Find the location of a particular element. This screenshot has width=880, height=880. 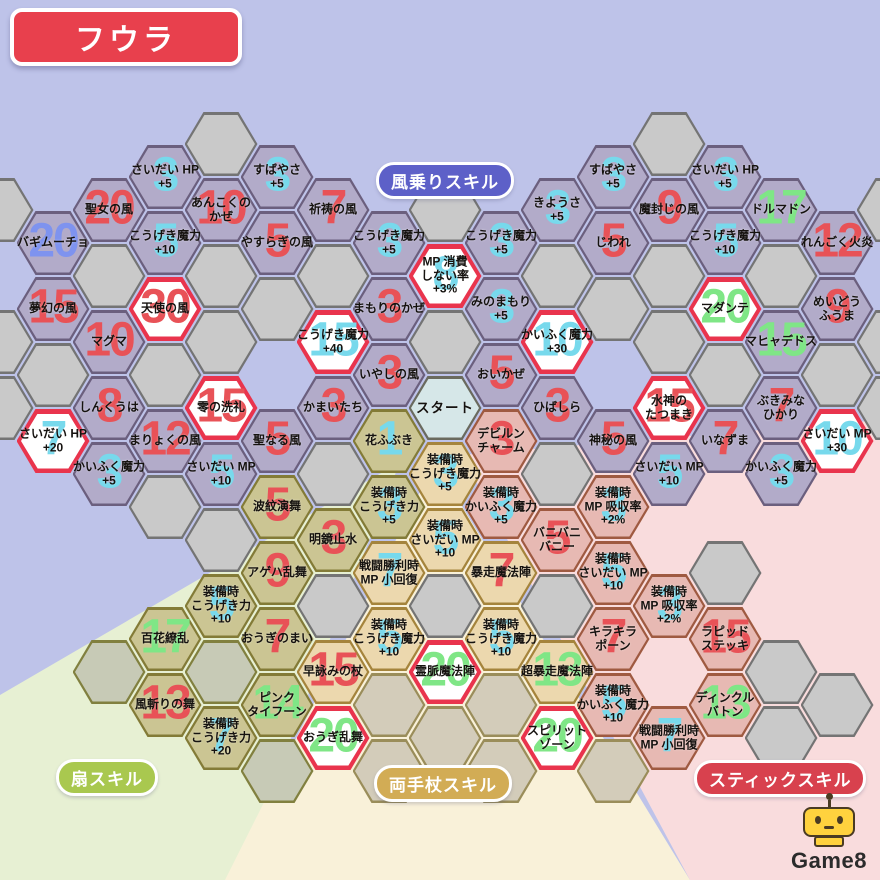

unlock-skill-hex: 10 かいふく魔力 +30 is located at coordinates (557, 342).